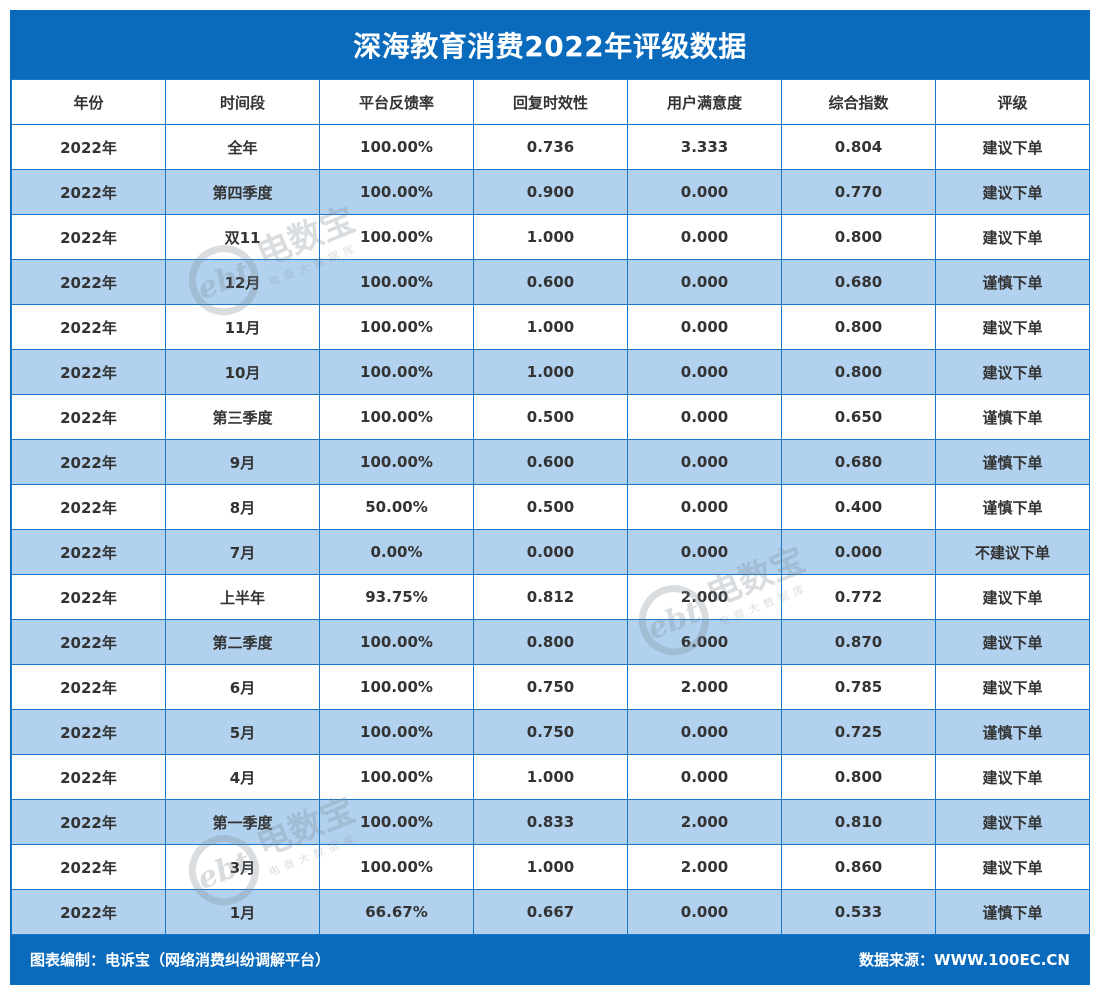 The width and height of the screenshot is (1100, 995). What do you see at coordinates (242, 687) in the screenshot?
I see `table-cell: 6月` at bounding box center [242, 687].